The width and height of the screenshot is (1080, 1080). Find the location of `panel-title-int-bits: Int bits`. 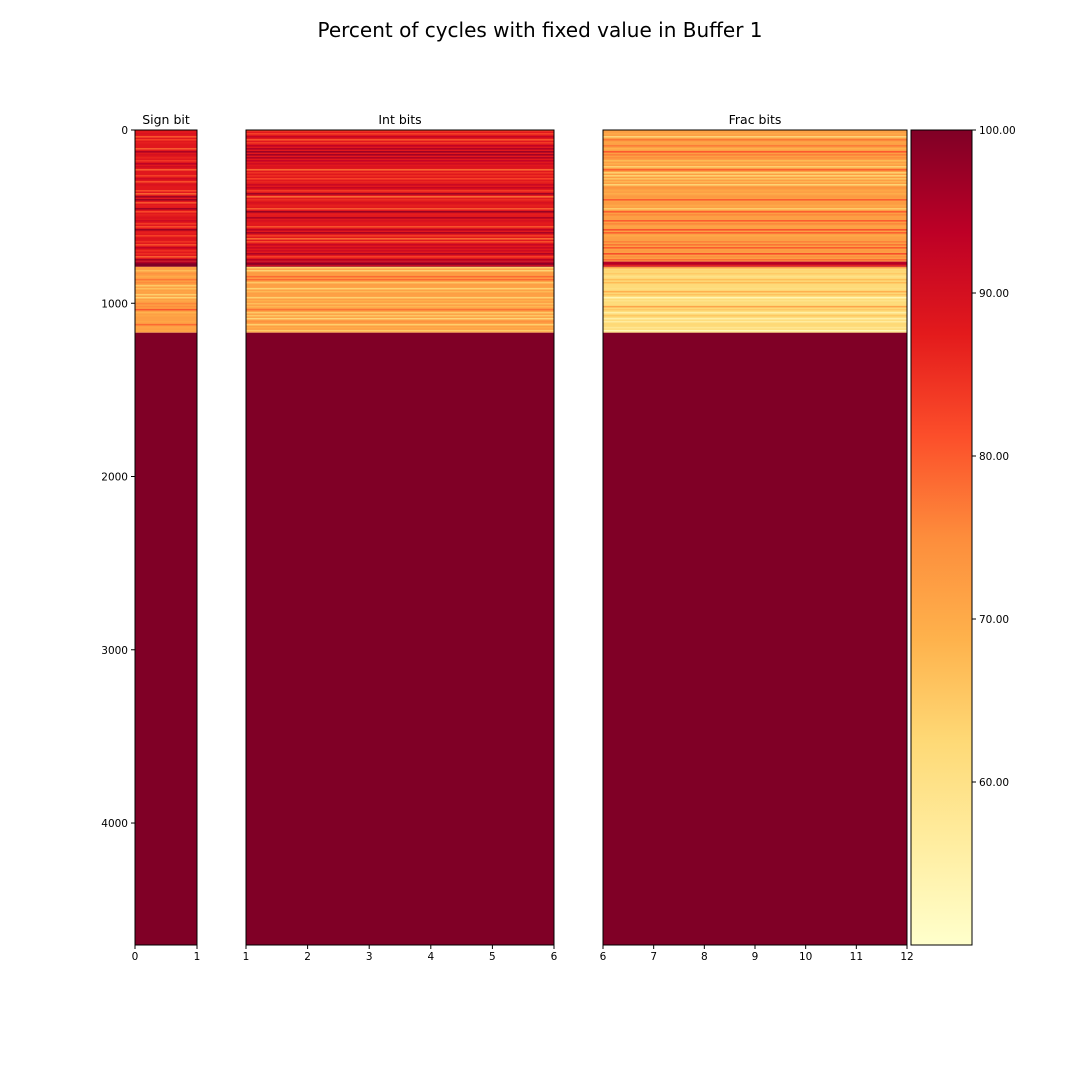

panel-title-int-bits: Int bits is located at coordinates (399, 119).